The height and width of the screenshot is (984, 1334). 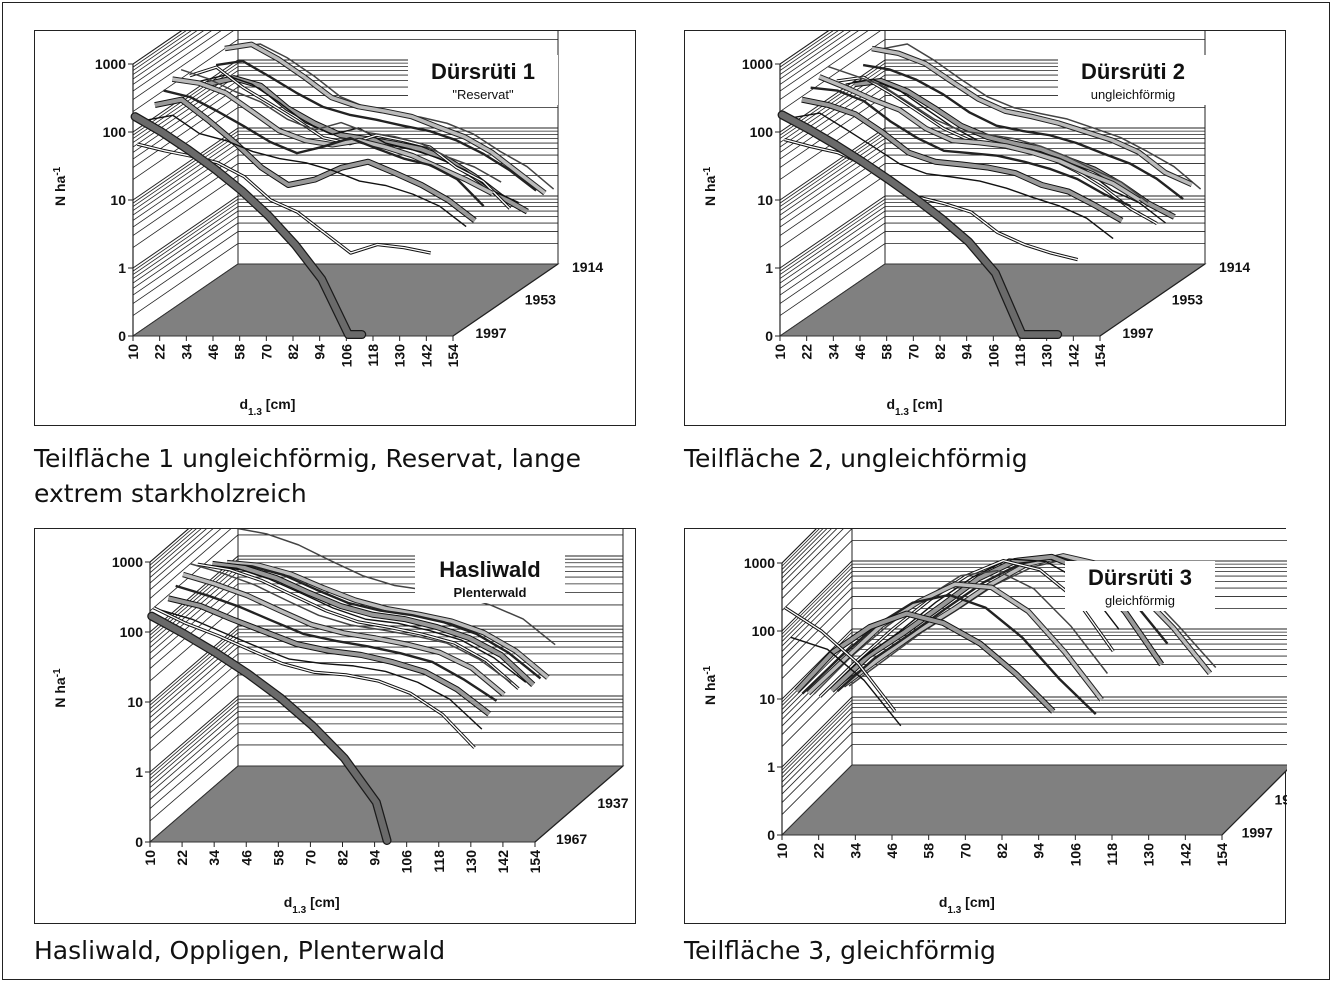 I want to click on x-tick-label: 94, so click(x=375, y=858).